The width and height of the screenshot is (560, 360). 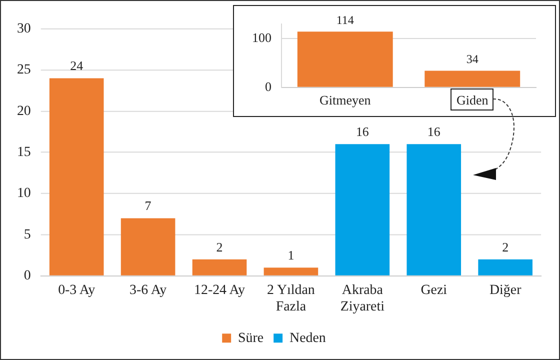 I want to click on x-tick-label: 3-6 Ay, so click(x=148, y=290).